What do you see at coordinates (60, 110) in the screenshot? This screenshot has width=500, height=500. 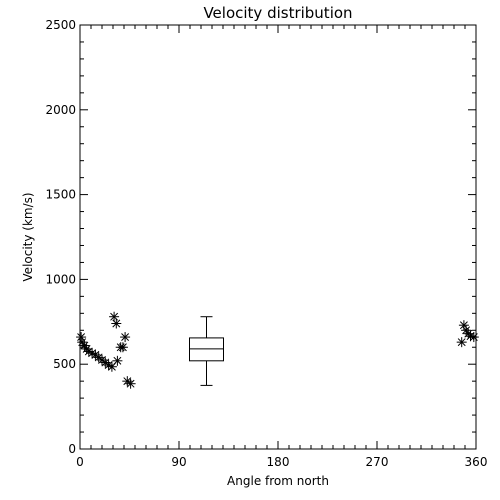 I see `y-tick-label: 2000` at bounding box center [60, 110].